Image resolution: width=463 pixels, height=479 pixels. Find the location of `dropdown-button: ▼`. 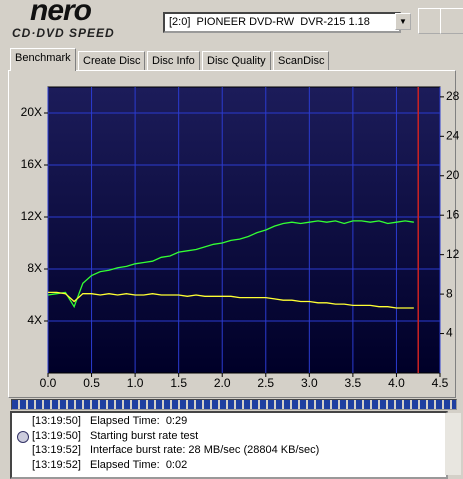

dropdown-button: ▼ is located at coordinates (403, 21).